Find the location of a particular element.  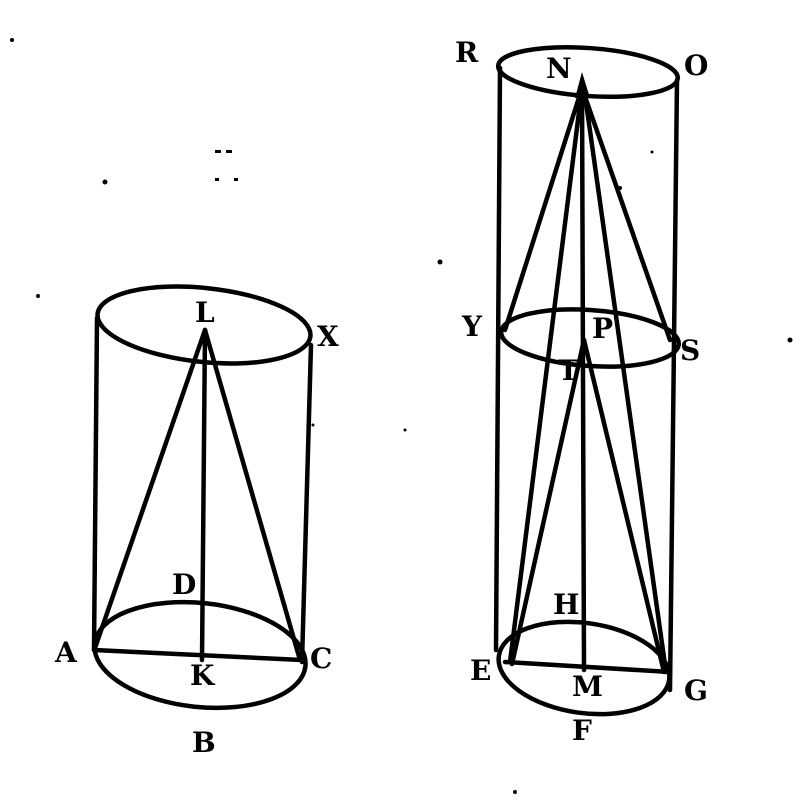

right-cylinder-side-left is located at coordinates (498, 359).